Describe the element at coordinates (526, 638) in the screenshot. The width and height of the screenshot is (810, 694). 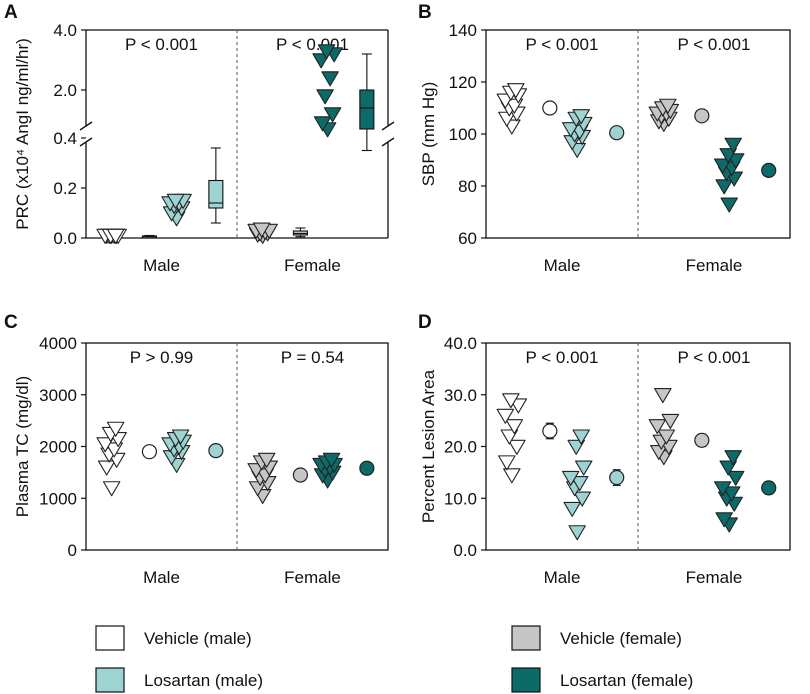
I see `legend-swatch-vehicle_female` at that location.